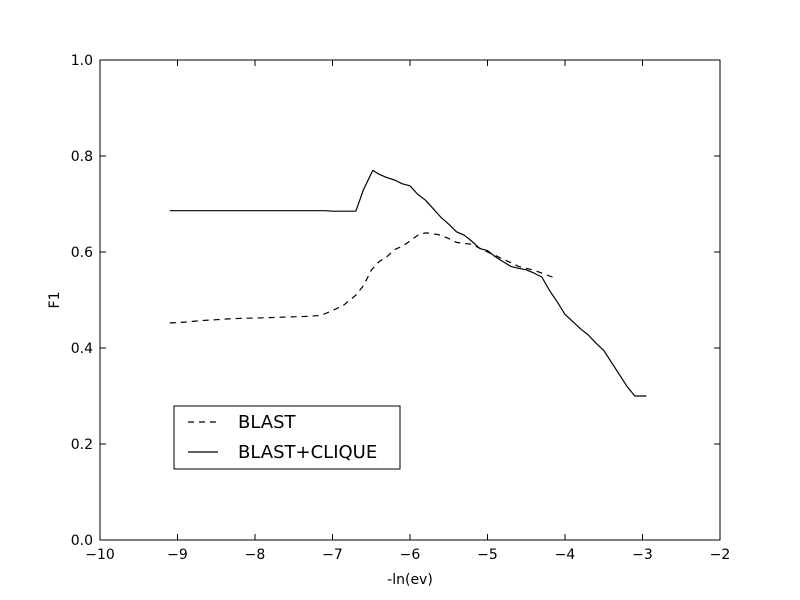 This screenshot has width=800, height=600. I want to click on series-line-blast, so click(361, 278).